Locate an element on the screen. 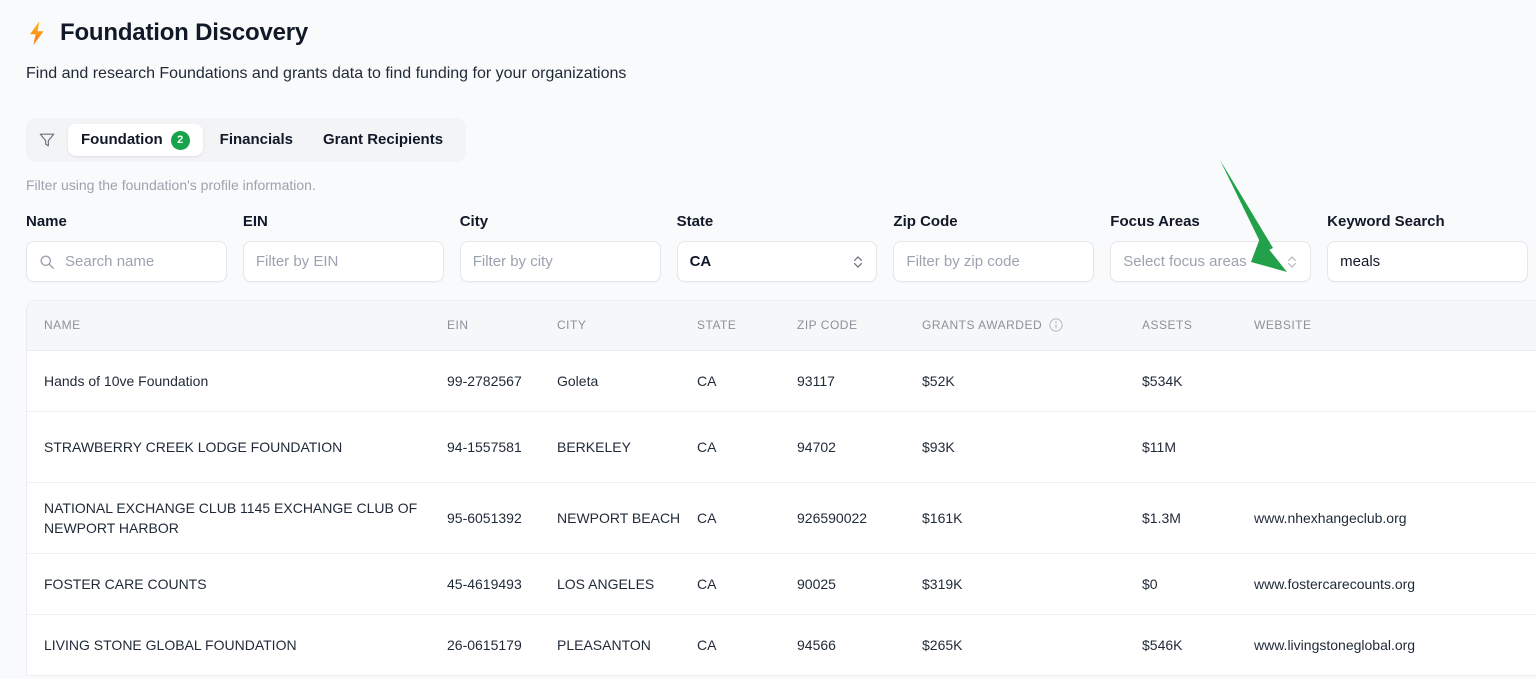  filter-field-focus-areas: Focus Areas Select focus areas is located at coordinates (1211, 247).